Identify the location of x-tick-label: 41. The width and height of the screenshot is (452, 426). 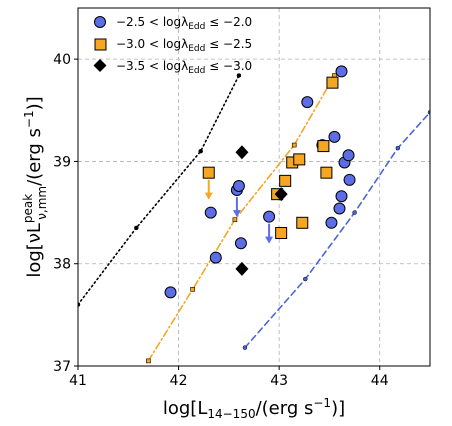
(78, 381).